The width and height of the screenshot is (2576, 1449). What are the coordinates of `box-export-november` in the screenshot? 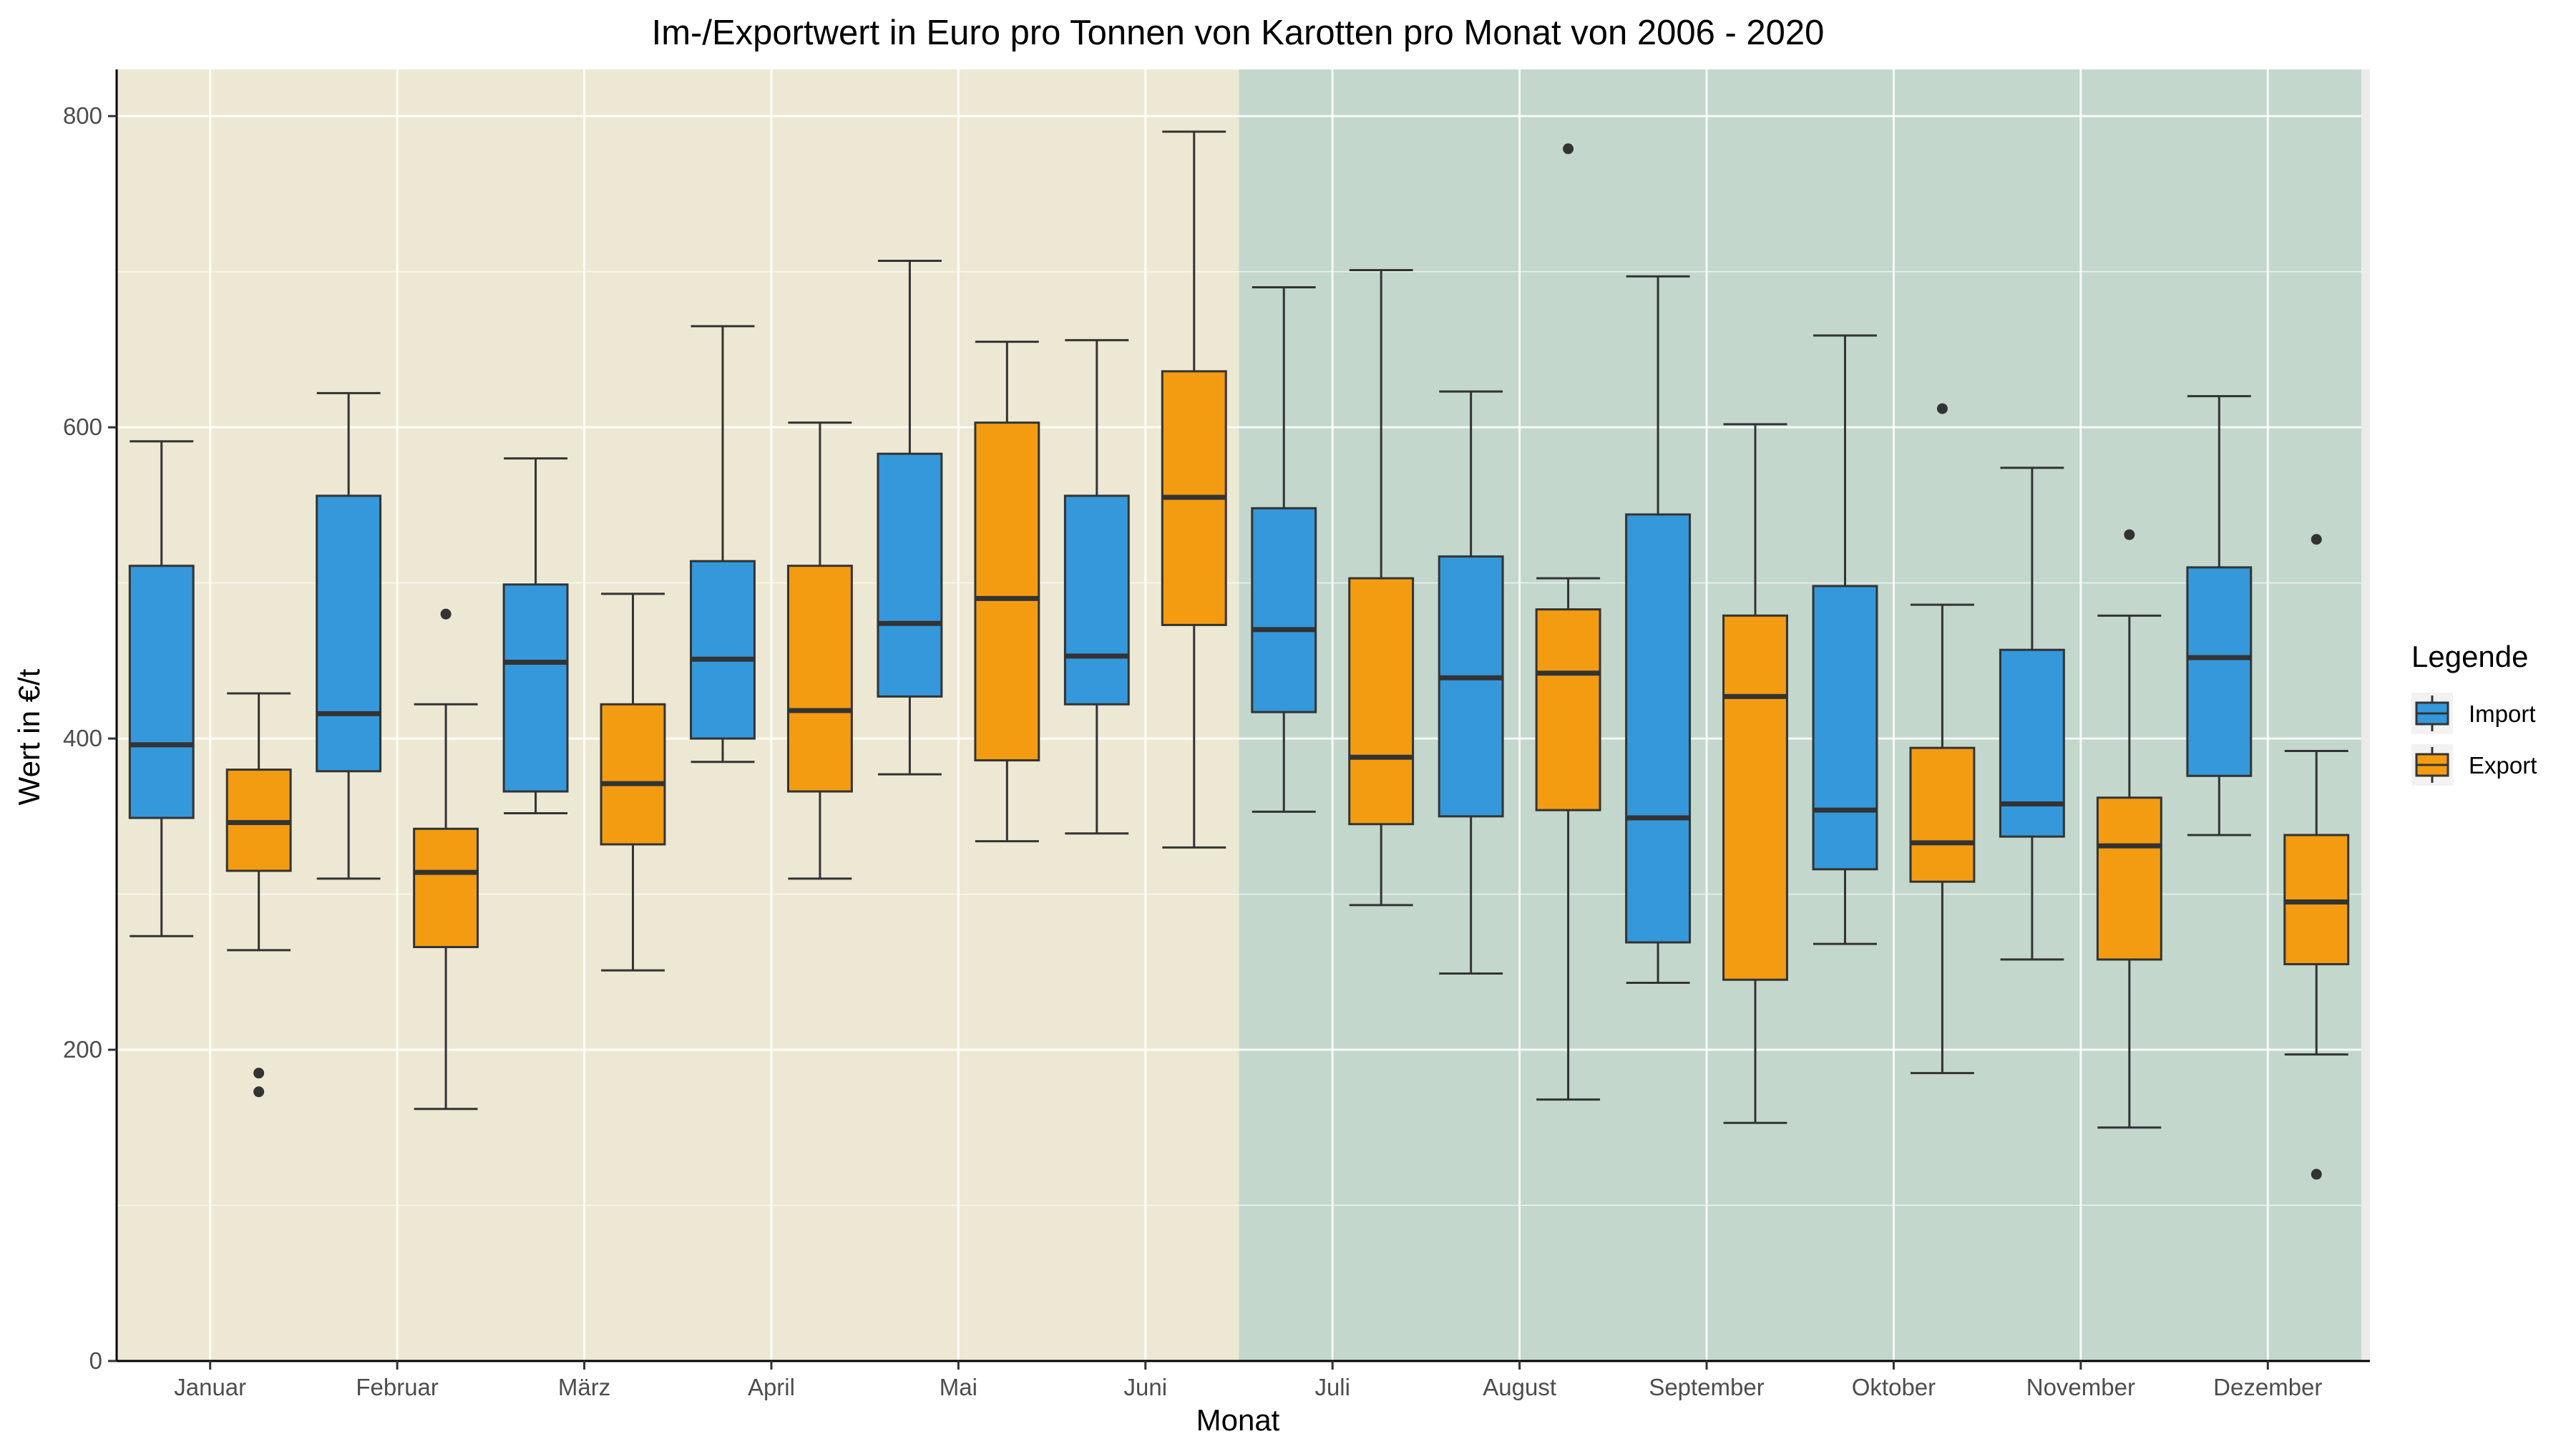 It's located at (2129, 829).